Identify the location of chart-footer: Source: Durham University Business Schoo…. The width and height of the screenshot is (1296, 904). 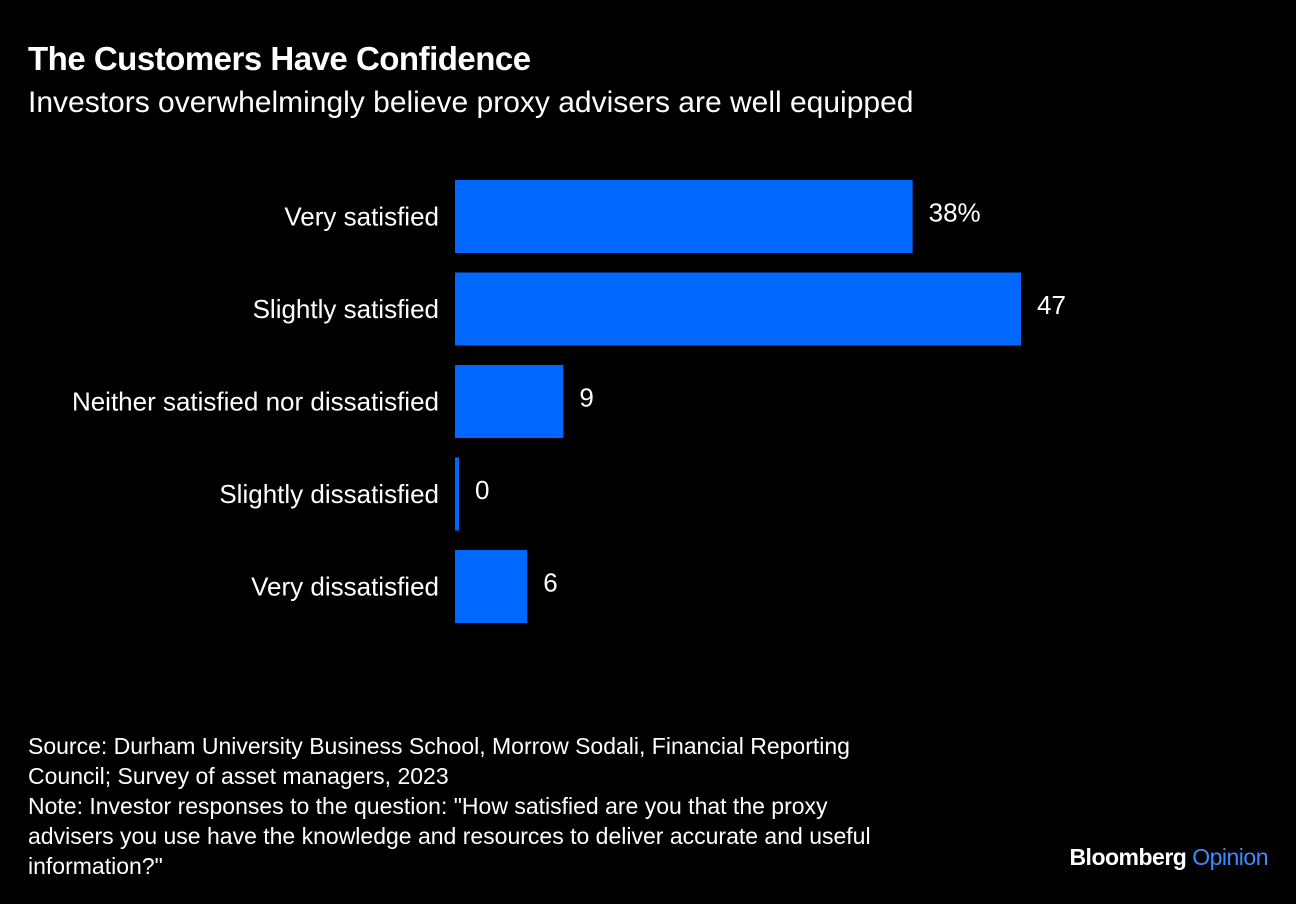
(528, 806).